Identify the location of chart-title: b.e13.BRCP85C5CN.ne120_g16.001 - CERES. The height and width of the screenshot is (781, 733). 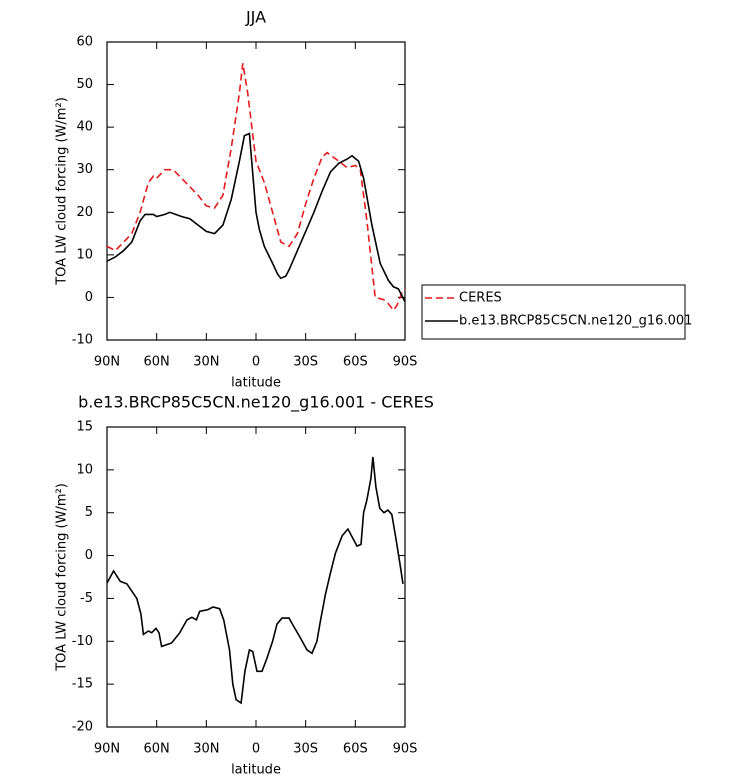
(256, 403).